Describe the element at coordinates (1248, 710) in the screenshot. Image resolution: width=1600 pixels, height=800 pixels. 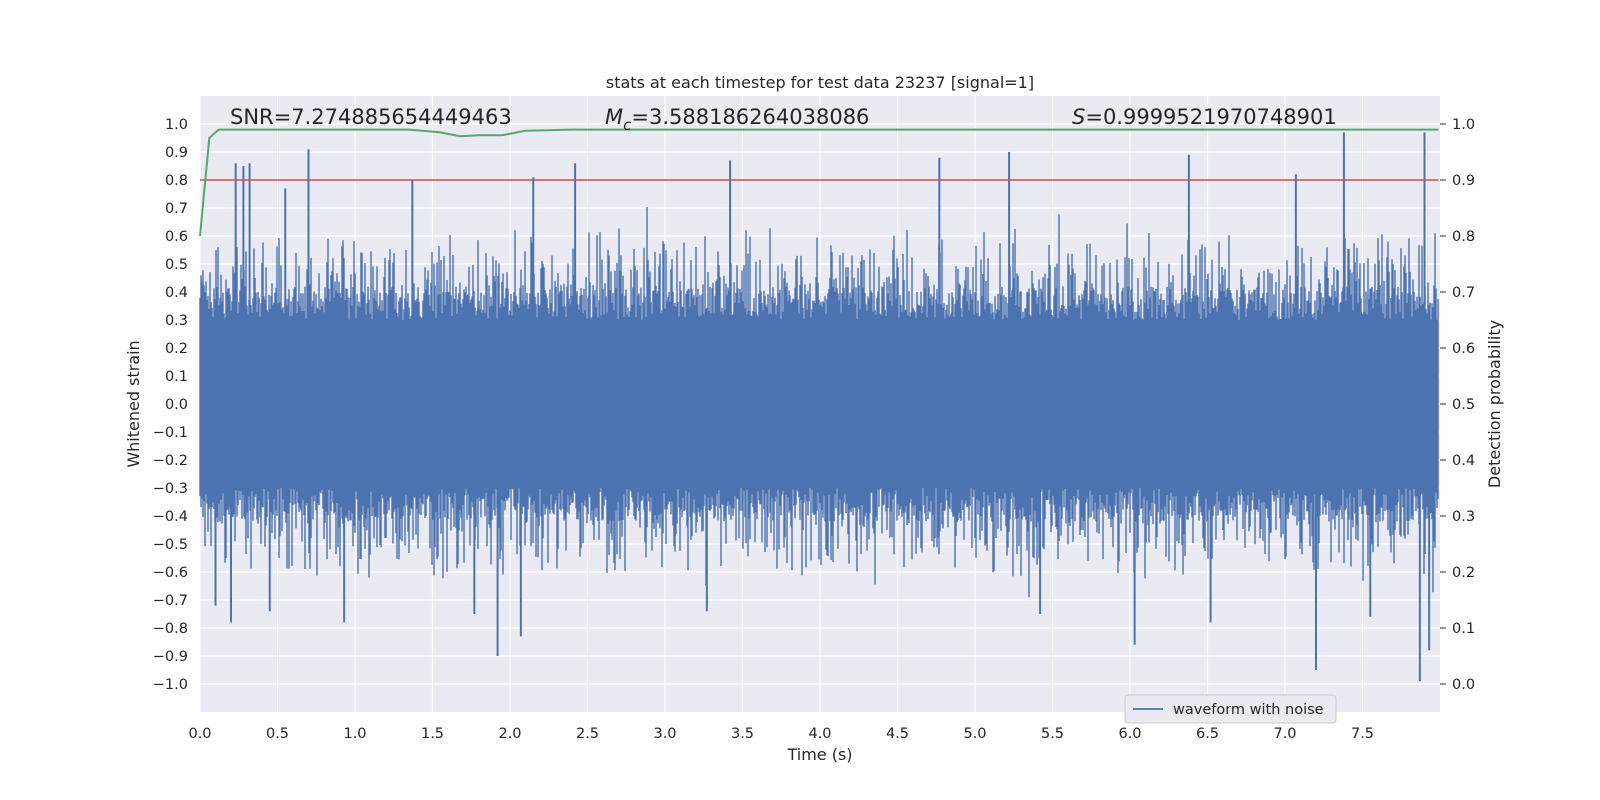
I see `legend-label: waveform with noise` at that location.